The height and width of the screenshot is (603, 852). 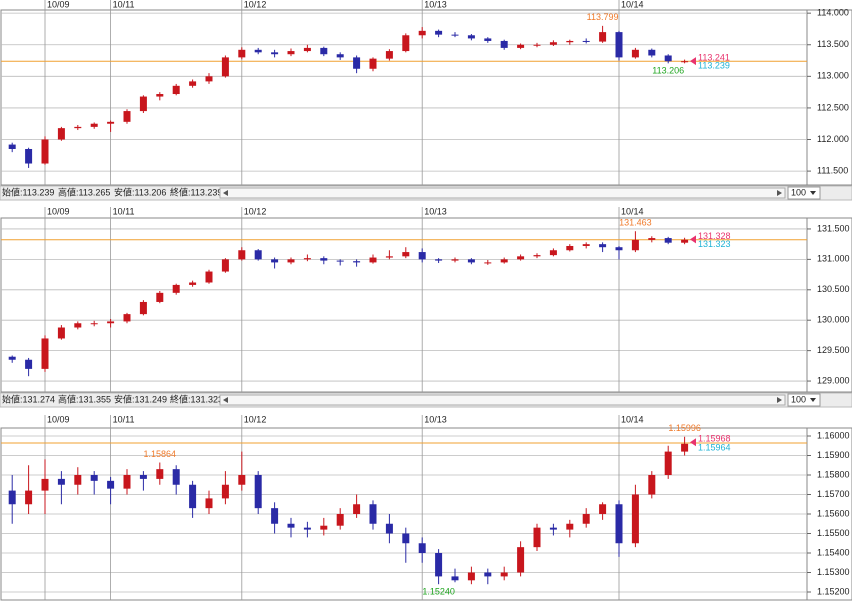 What do you see at coordinates (684, 428) in the screenshot?
I see `extreme-label: 1.15996` at bounding box center [684, 428].